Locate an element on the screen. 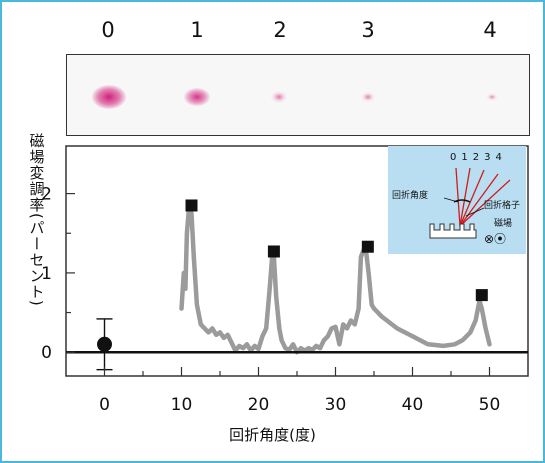 This screenshot has height=463, width=545. zero-order-point is located at coordinates (104, 344).